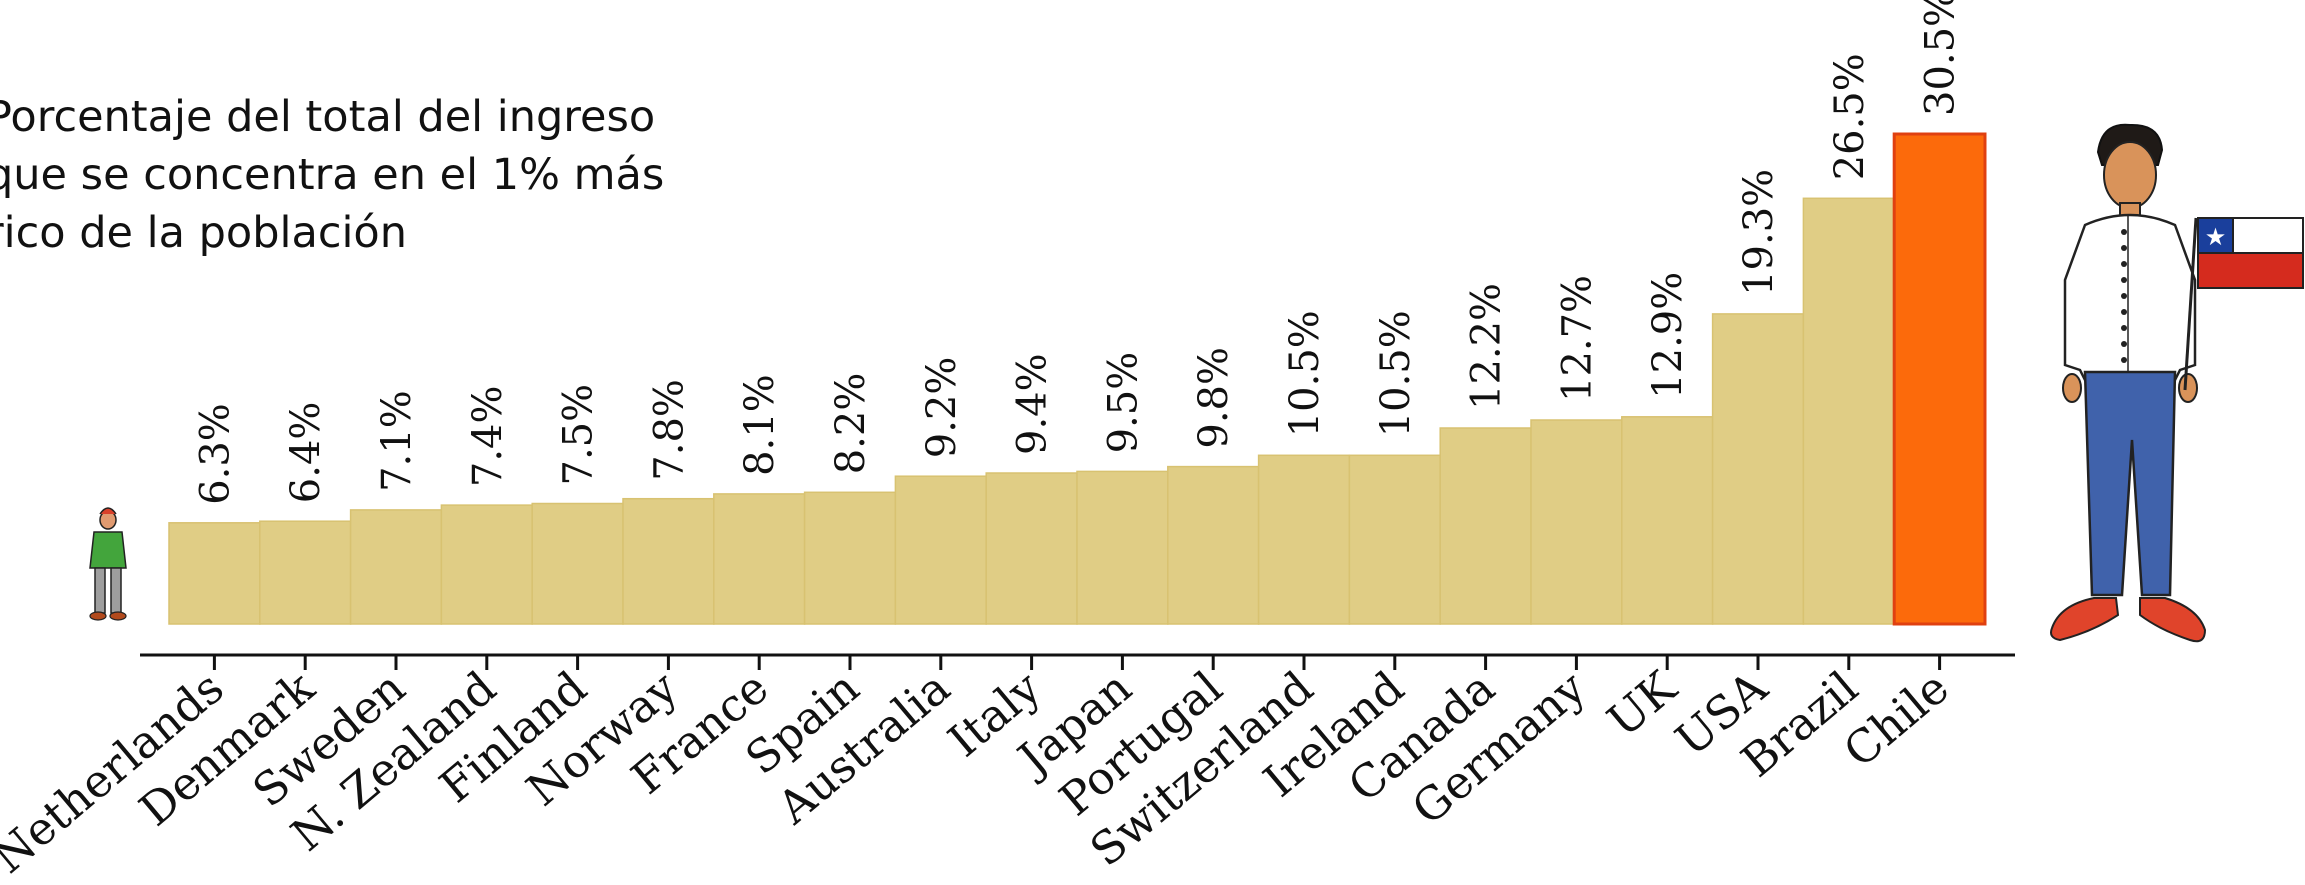  What do you see at coordinates (1848, 411) in the screenshot?
I see `bar-brazil` at bounding box center [1848, 411].